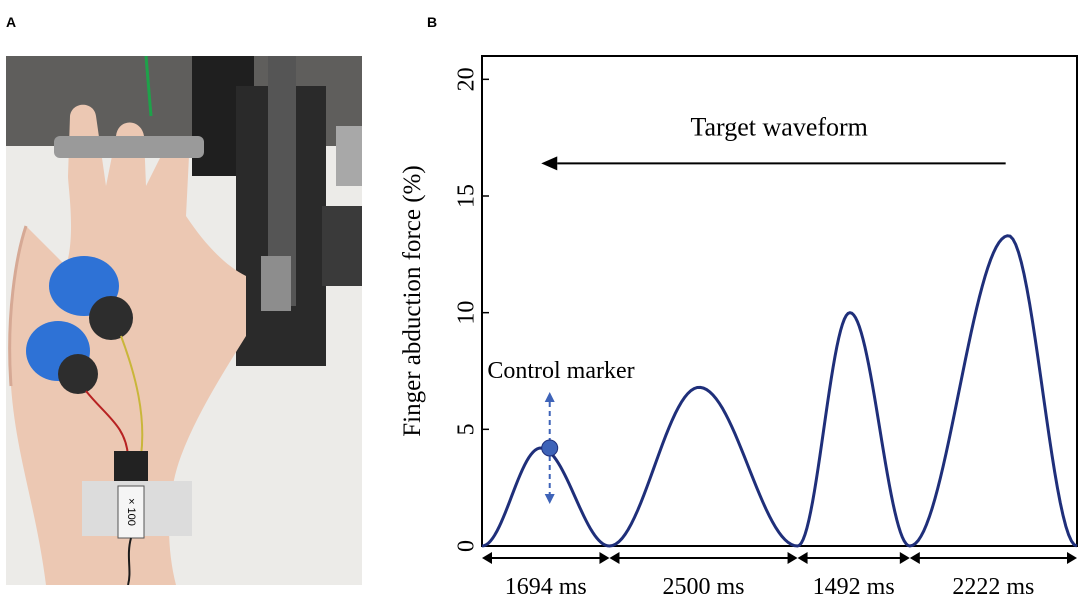 The height and width of the screenshot is (603, 1084). I want to click on segment-label-2: 2500 ms, so click(703, 587).